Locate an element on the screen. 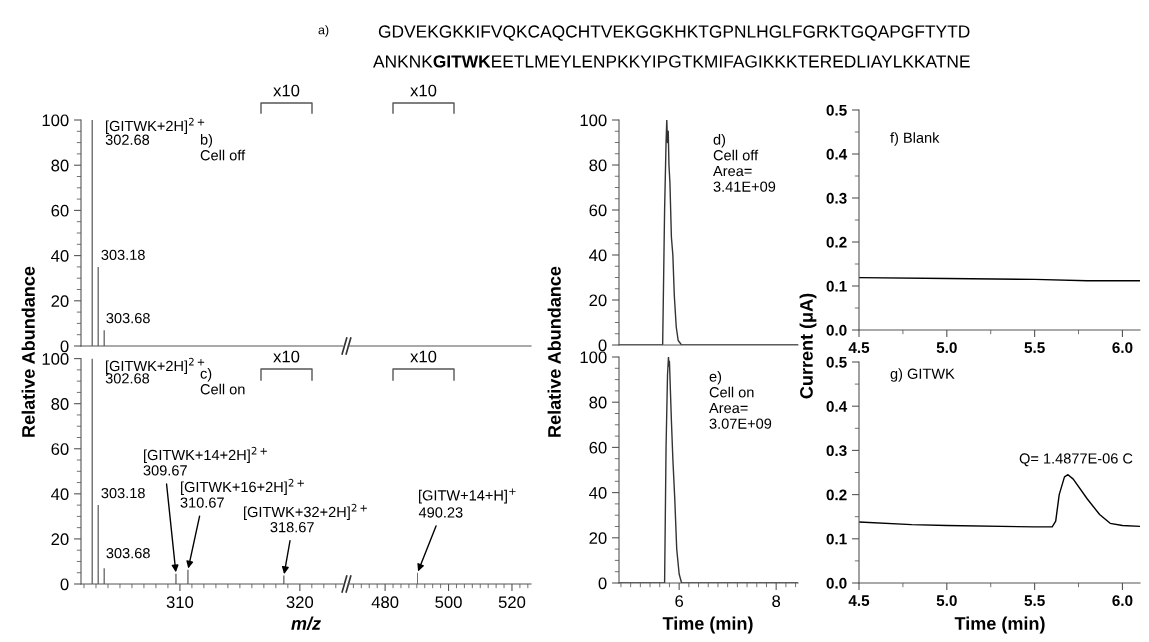 This screenshot has height=642, width=1149. y-axis-title: Current (μA) is located at coordinates (808, 346).